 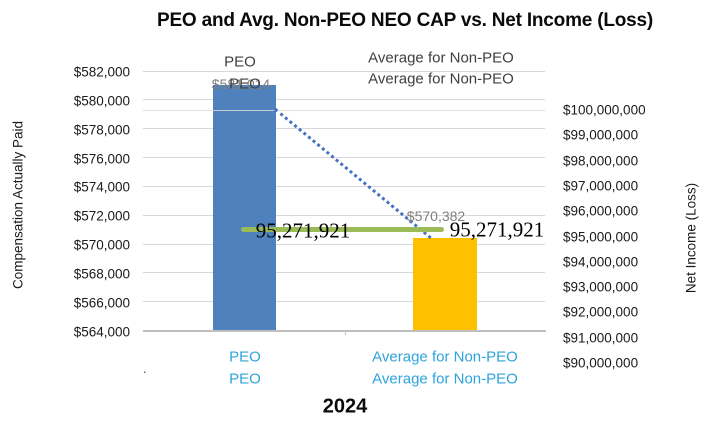 What do you see at coordinates (245, 84) in the screenshot?
I see `top-label-peo-2: PEO` at bounding box center [245, 84].